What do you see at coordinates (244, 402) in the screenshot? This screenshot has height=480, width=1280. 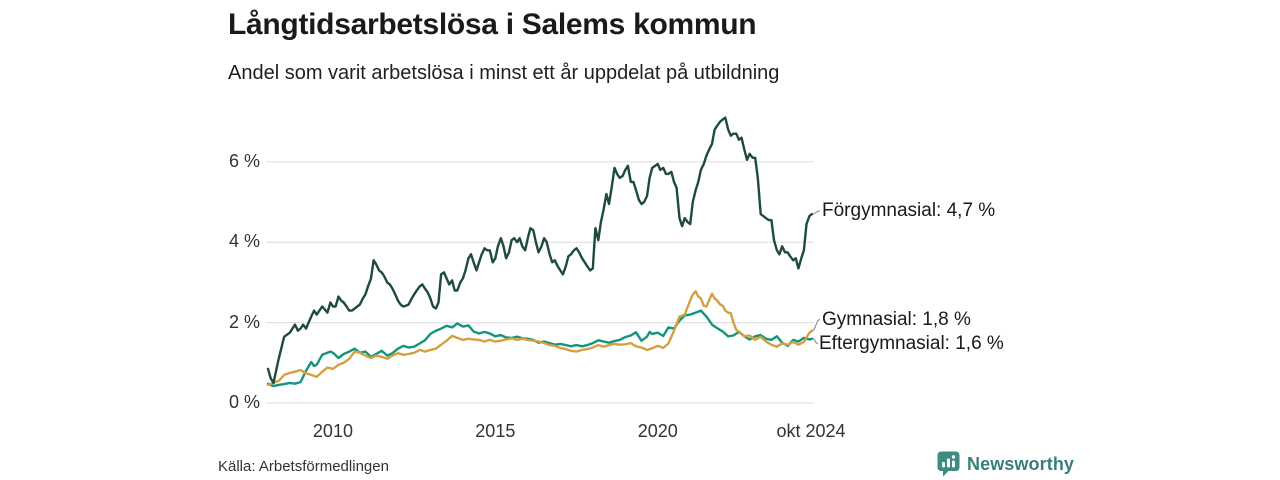 I see `y-tick-label: 0 %` at bounding box center [244, 402].